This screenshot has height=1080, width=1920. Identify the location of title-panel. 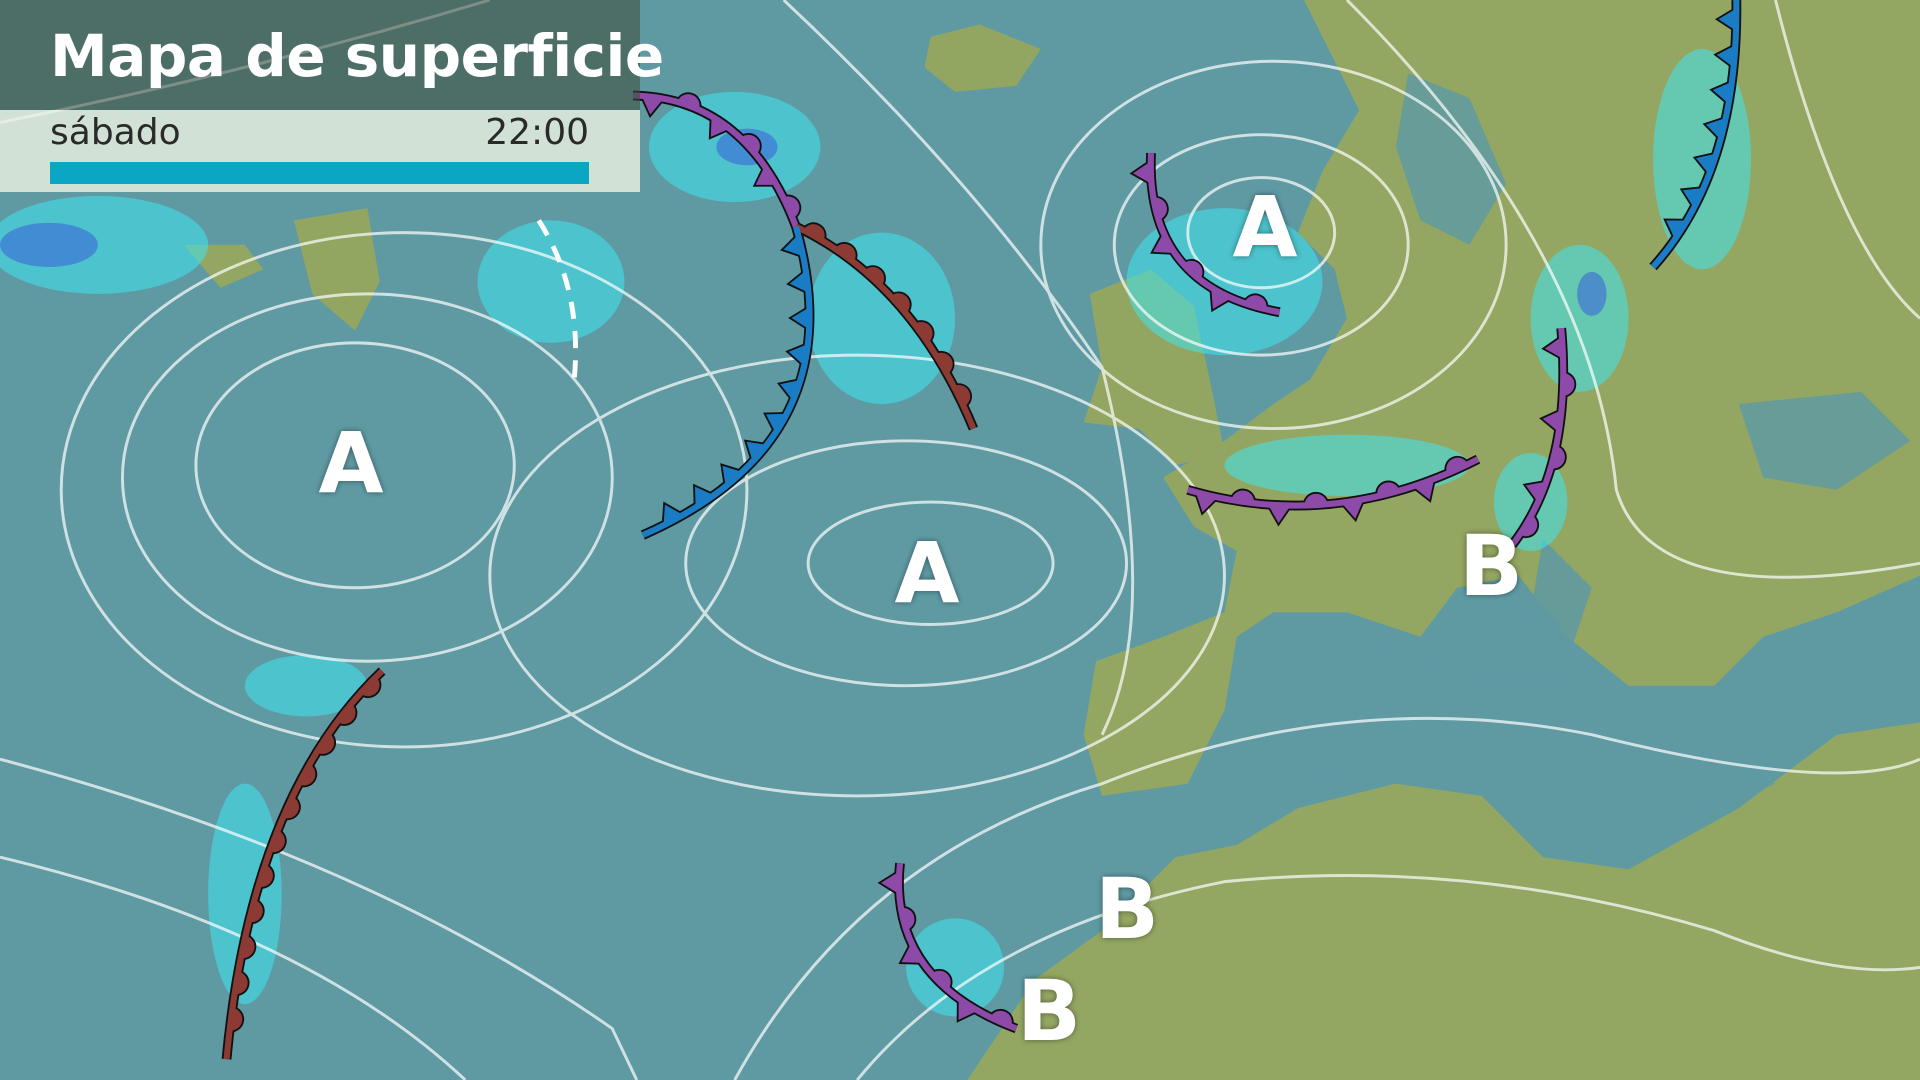
(320, 55).